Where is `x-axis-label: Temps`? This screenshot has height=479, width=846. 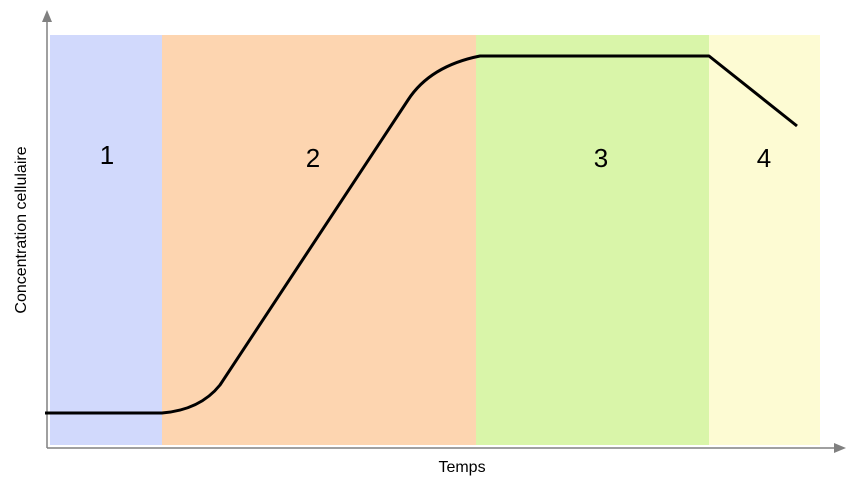 x-axis-label: Temps is located at coordinates (461, 467).